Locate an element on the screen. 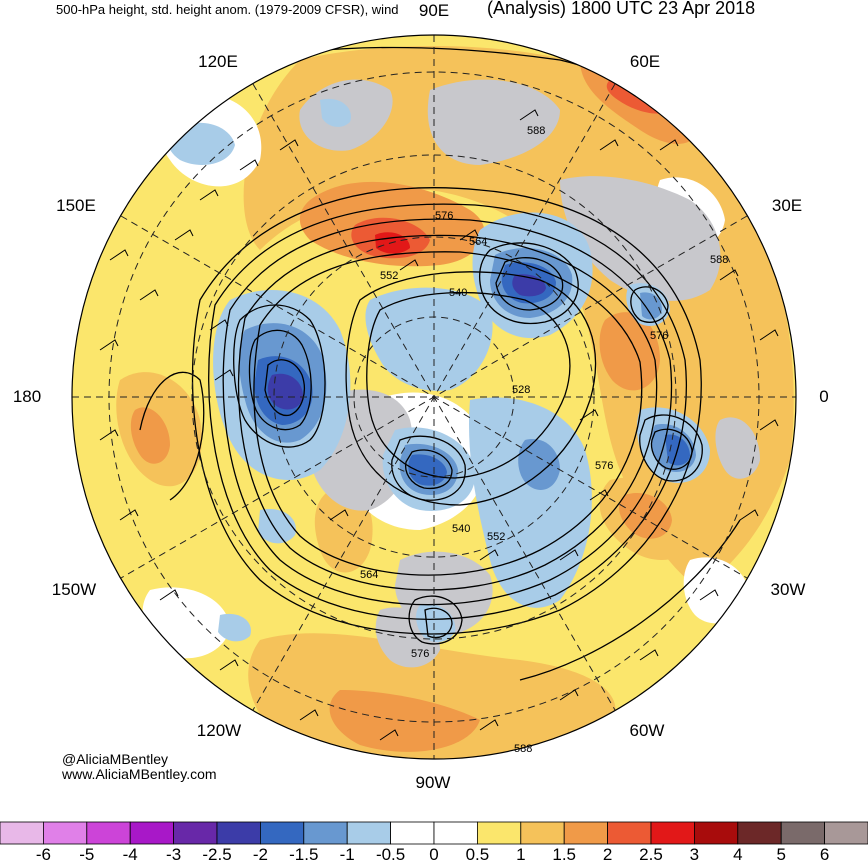  colorbar-tick-label: 1.5 is located at coordinates (564, 854).